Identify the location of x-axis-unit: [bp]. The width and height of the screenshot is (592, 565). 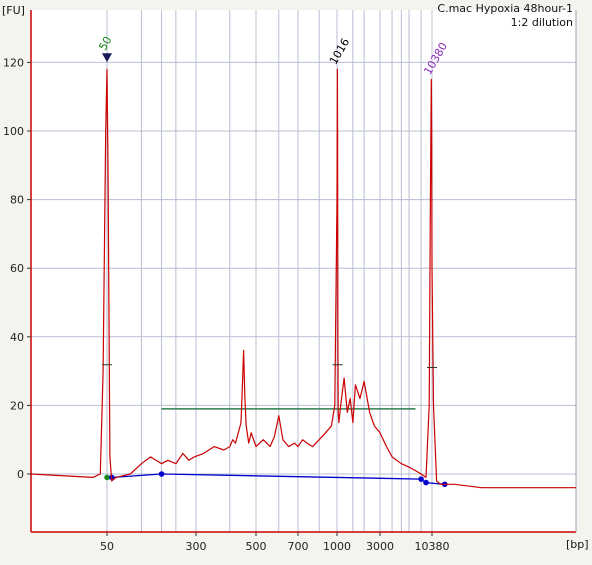
(577, 544).